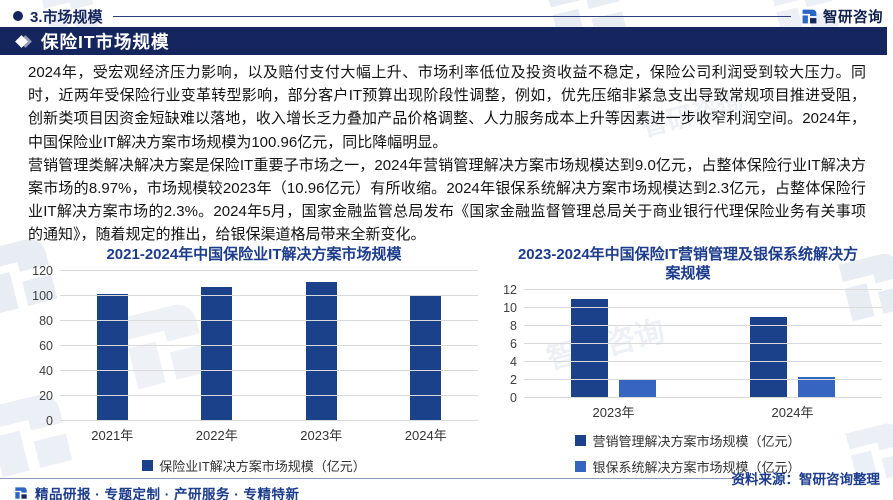 This screenshot has height=500, width=893. What do you see at coordinates (513, 380) in the screenshot?
I see `y-tick-label: 2` at bounding box center [513, 380].